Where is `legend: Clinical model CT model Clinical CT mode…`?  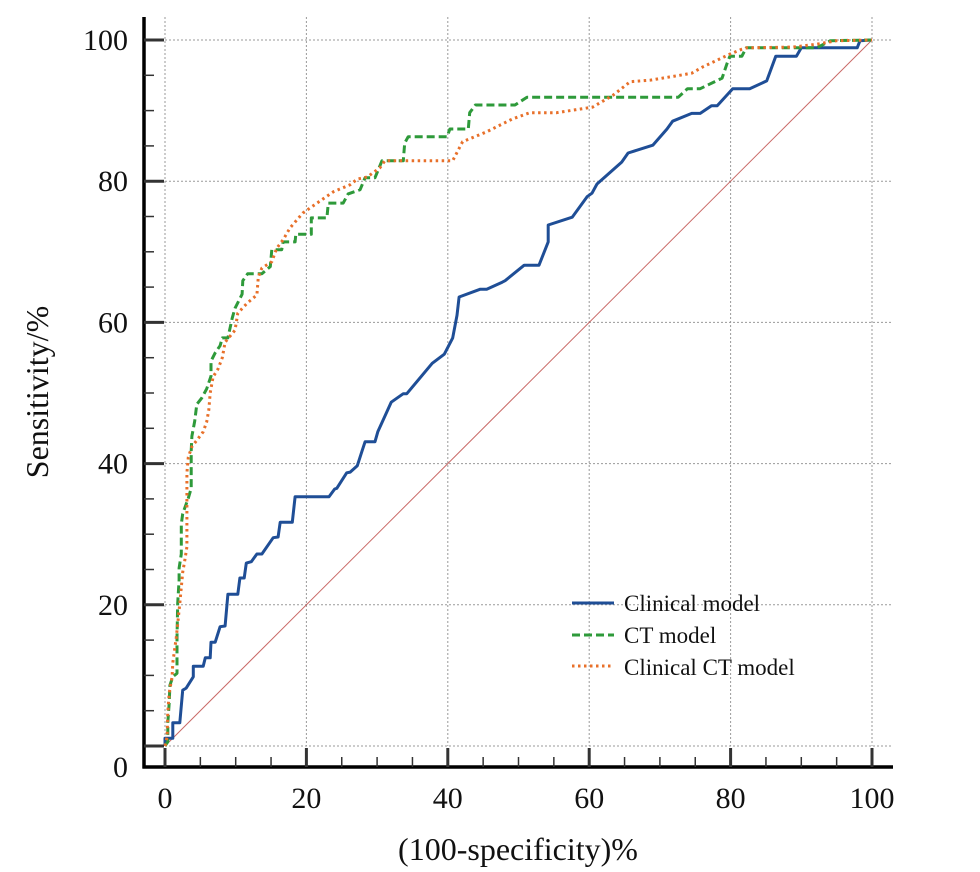 legend: Clinical model CT model Clinical CT mode… is located at coordinates (683, 635).